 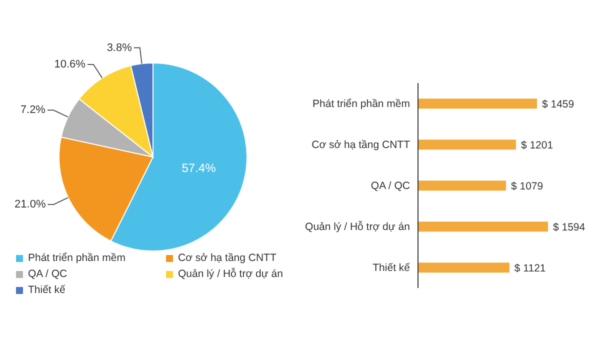 I want to click on data-label: $ 1459, so click(x=558, y=104).